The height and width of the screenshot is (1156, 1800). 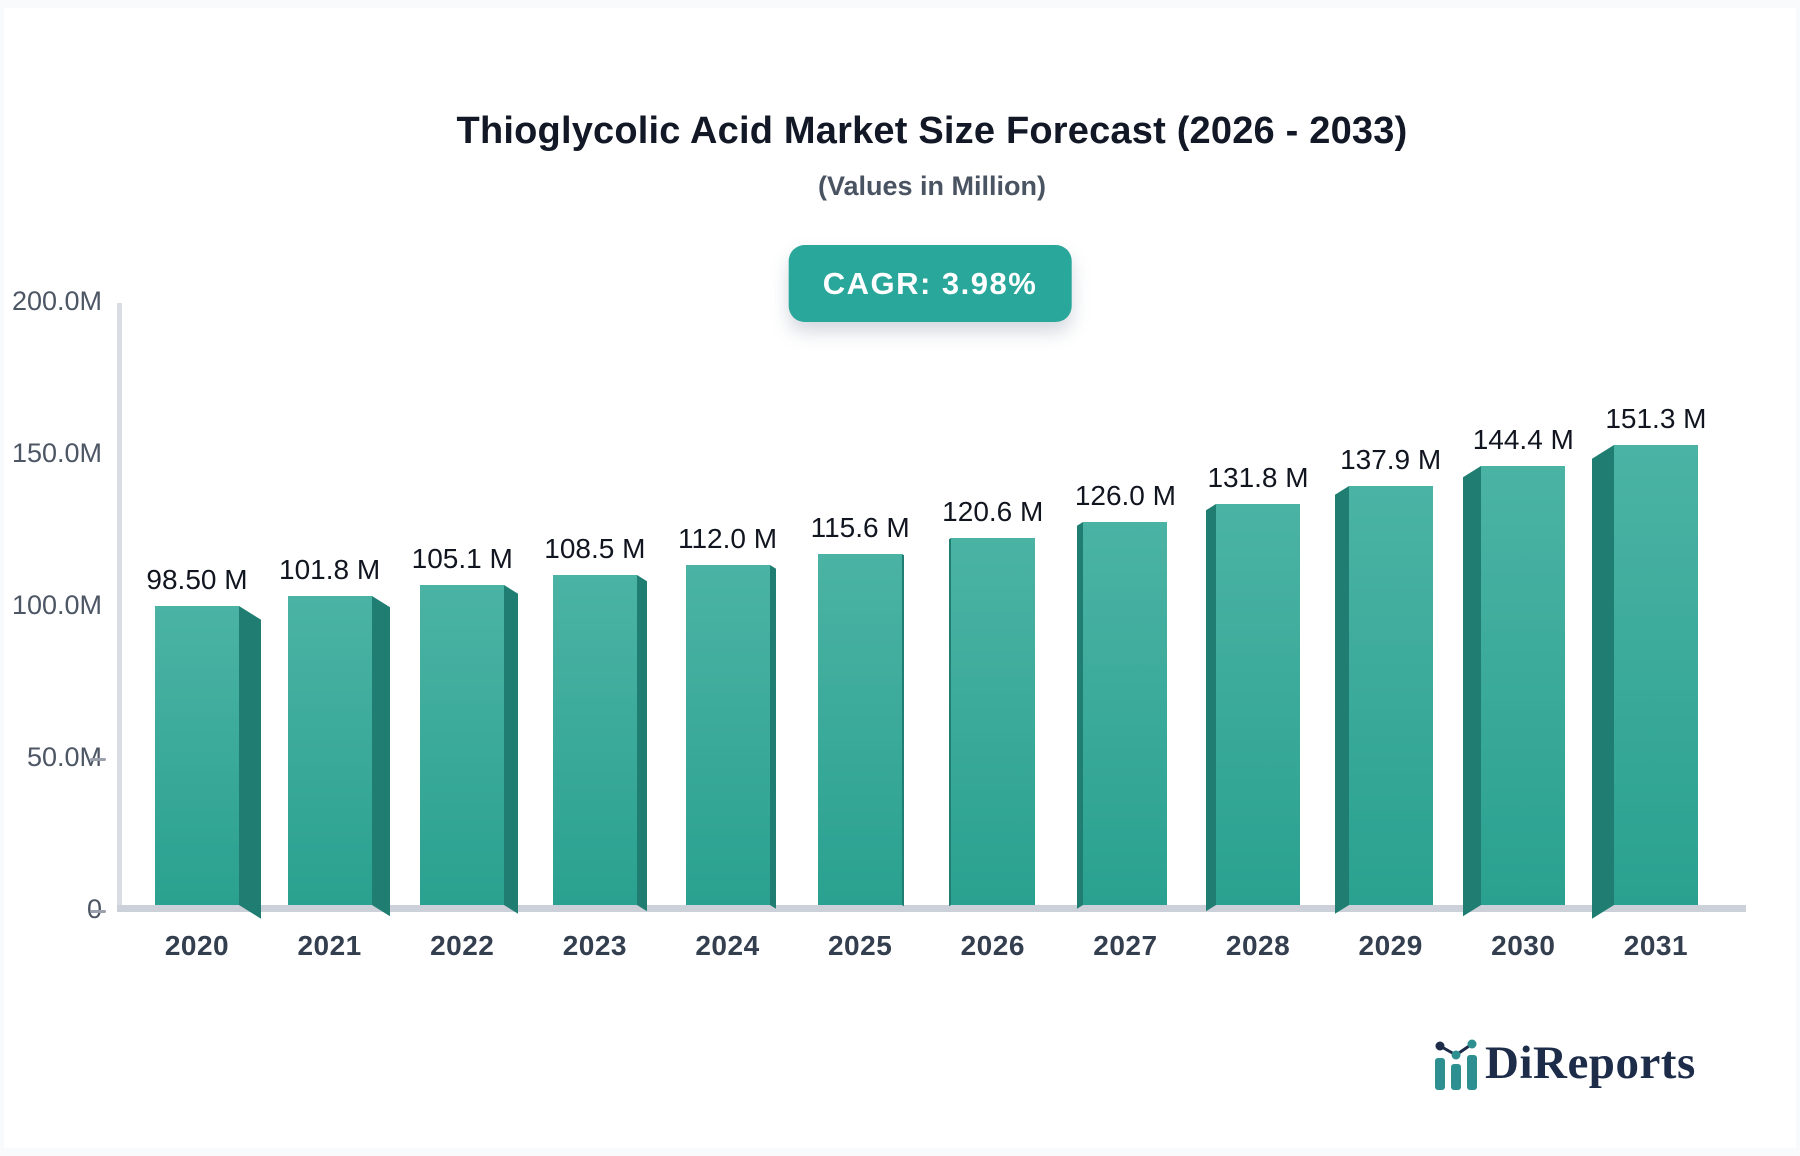 What do you see at coordinates (462, 745) in the screenshot?
I see `bar-2022` at bounding box center [462, 745].